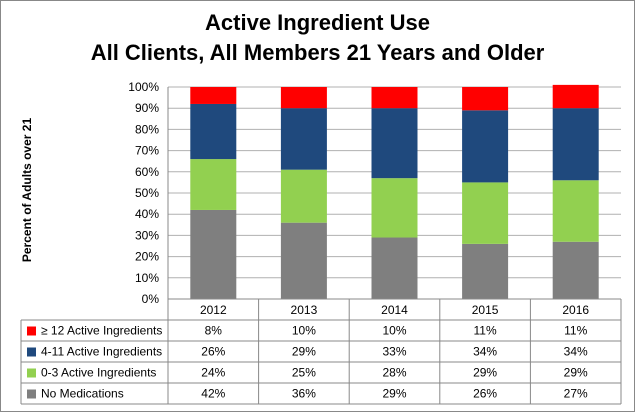 The width and height of the screenshot is (635, 412). What do you see at coordinates (304, 394) in the screenshot?
I see `table-value: 36%` at bounding box center [304, 394].